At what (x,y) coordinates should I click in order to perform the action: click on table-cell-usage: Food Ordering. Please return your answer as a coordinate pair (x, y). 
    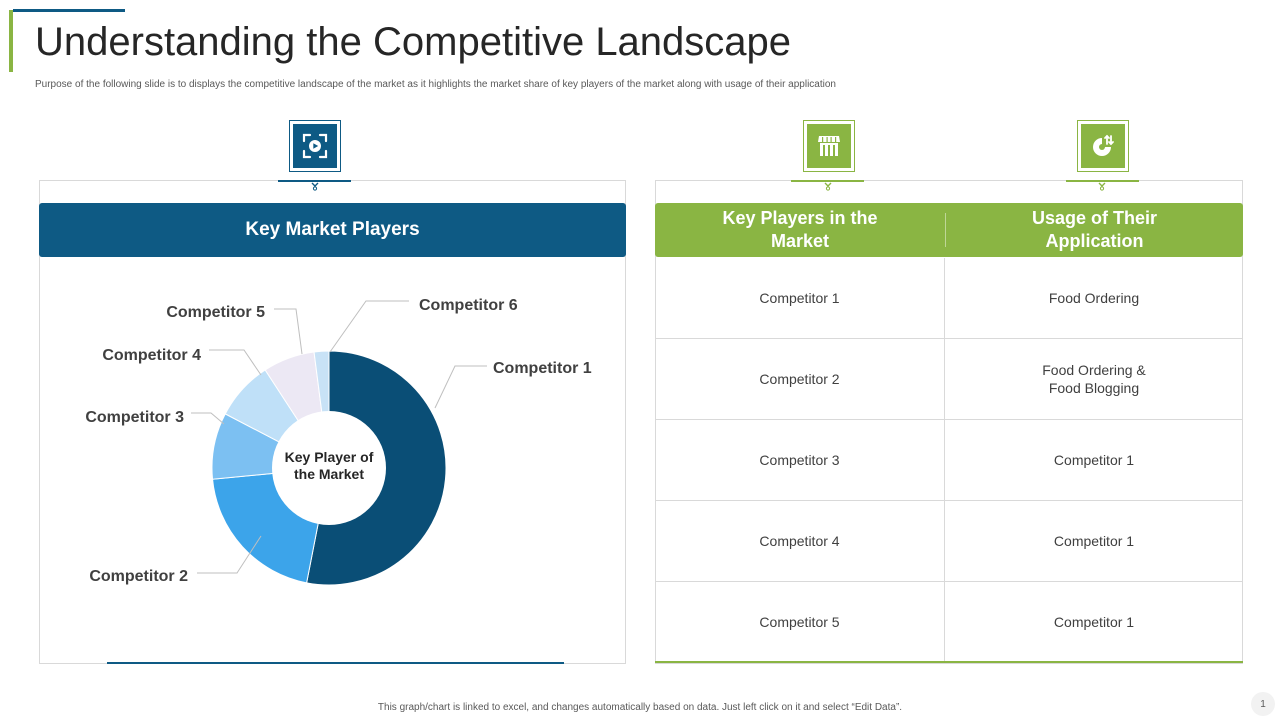
    Looking at the image, I should click on (1094, 298).